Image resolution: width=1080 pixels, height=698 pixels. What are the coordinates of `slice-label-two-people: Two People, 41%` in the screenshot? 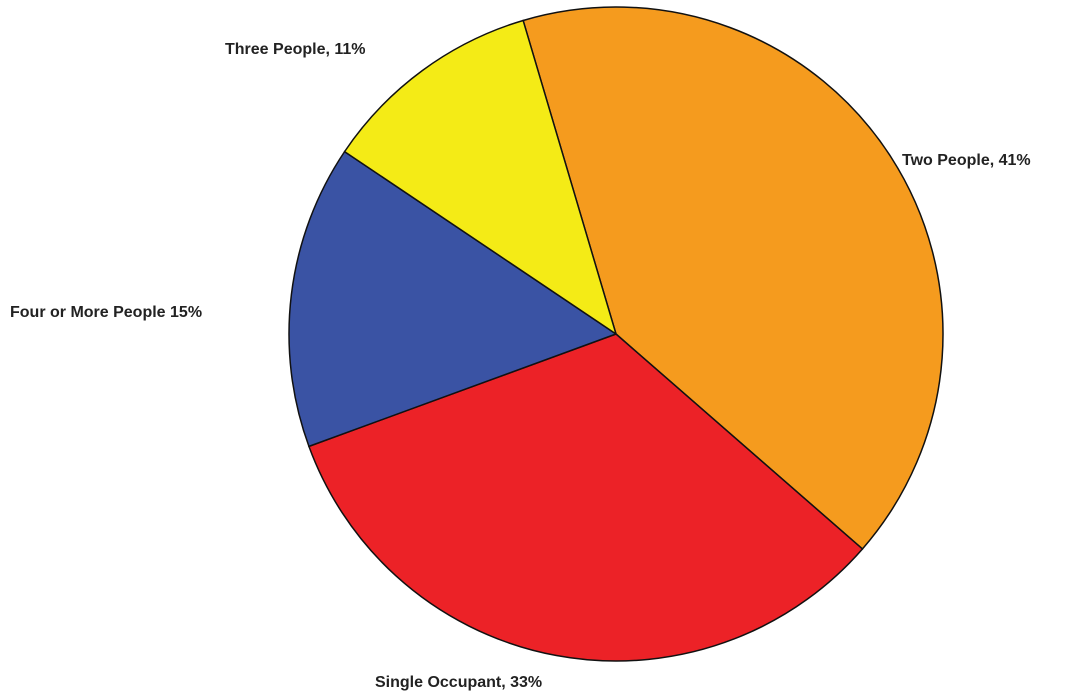 It's located at (966, 160).